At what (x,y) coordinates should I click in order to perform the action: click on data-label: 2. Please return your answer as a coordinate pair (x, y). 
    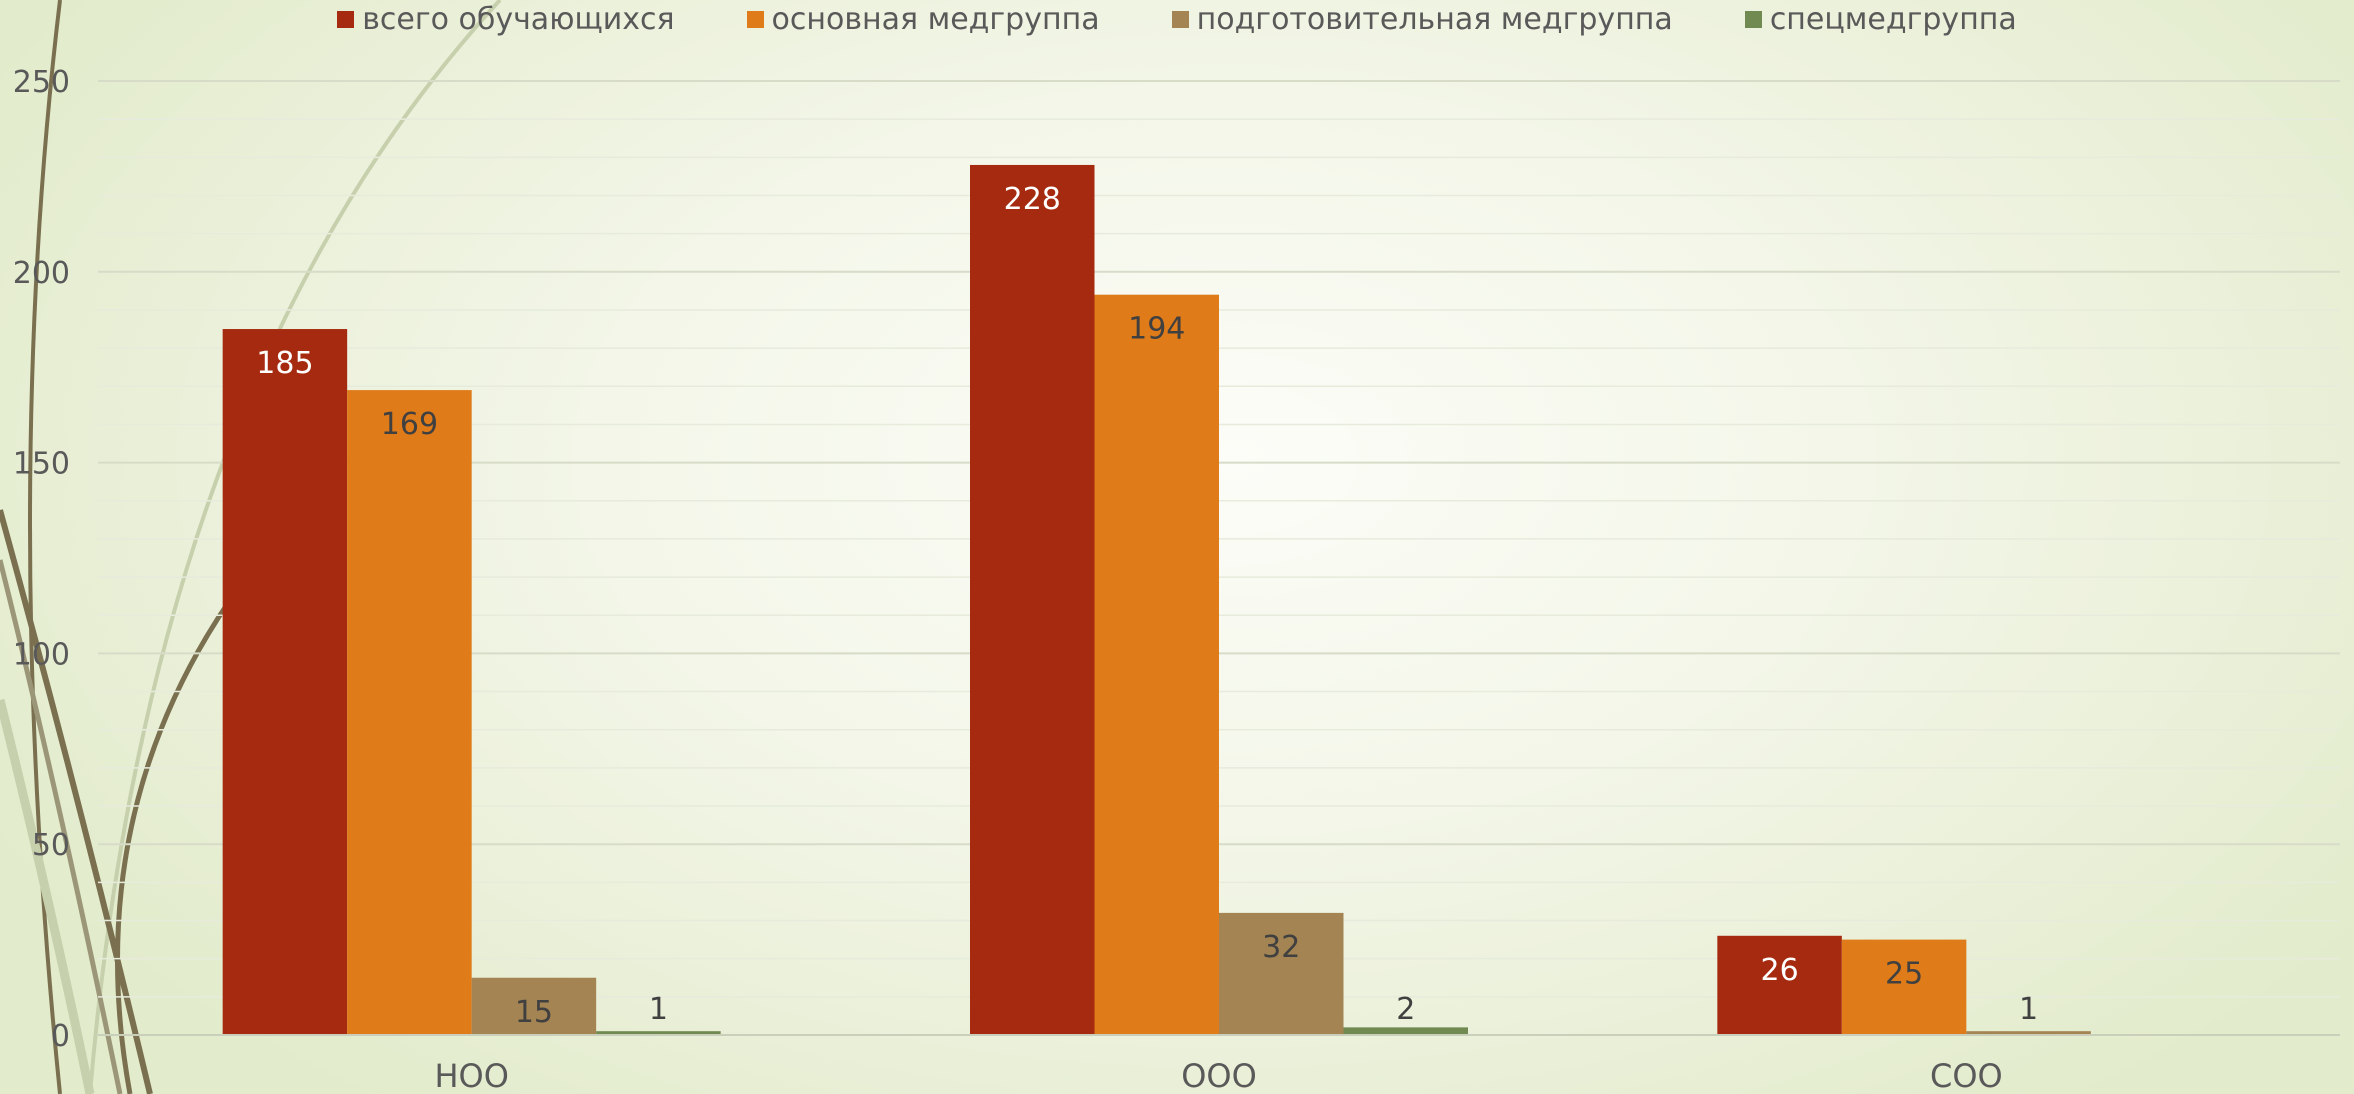
    Looking at the image, I should click on (1405, 1009).